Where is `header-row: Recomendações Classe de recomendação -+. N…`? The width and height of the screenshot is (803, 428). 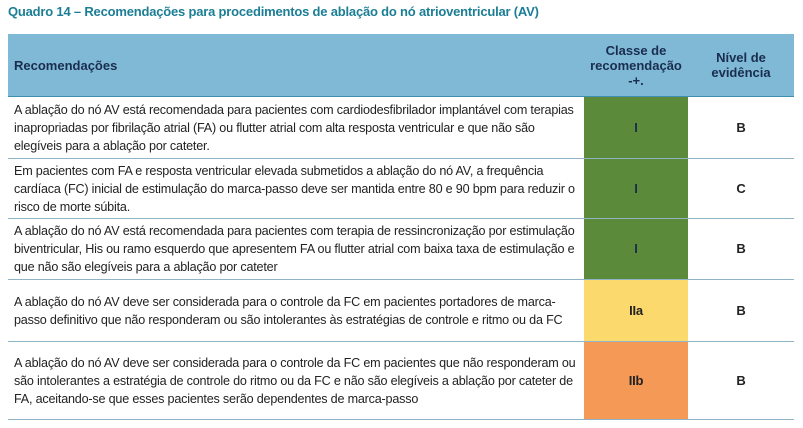
header-row: Recomendações Classe de recomendação -+. N… is located at coordinates (401, 65).